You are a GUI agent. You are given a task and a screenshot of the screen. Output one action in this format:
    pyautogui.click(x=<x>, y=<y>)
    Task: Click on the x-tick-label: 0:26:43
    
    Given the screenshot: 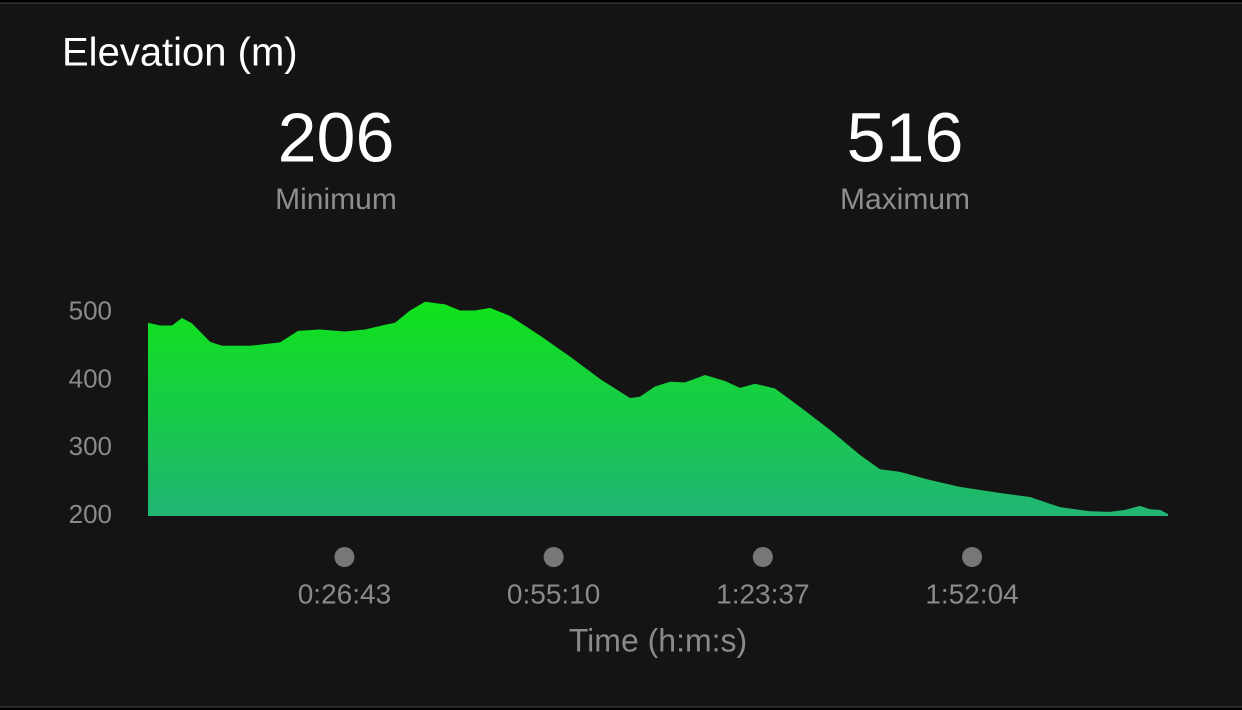 What is the action you would take?
    pyautogui.click(x=344, y=593)
    